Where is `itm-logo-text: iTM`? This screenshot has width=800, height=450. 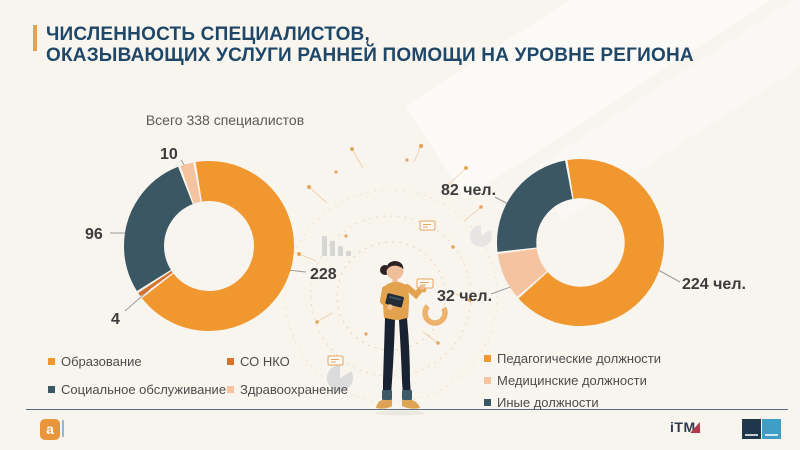
itm-logo-text: iTM is located at coordinates (683, 427).